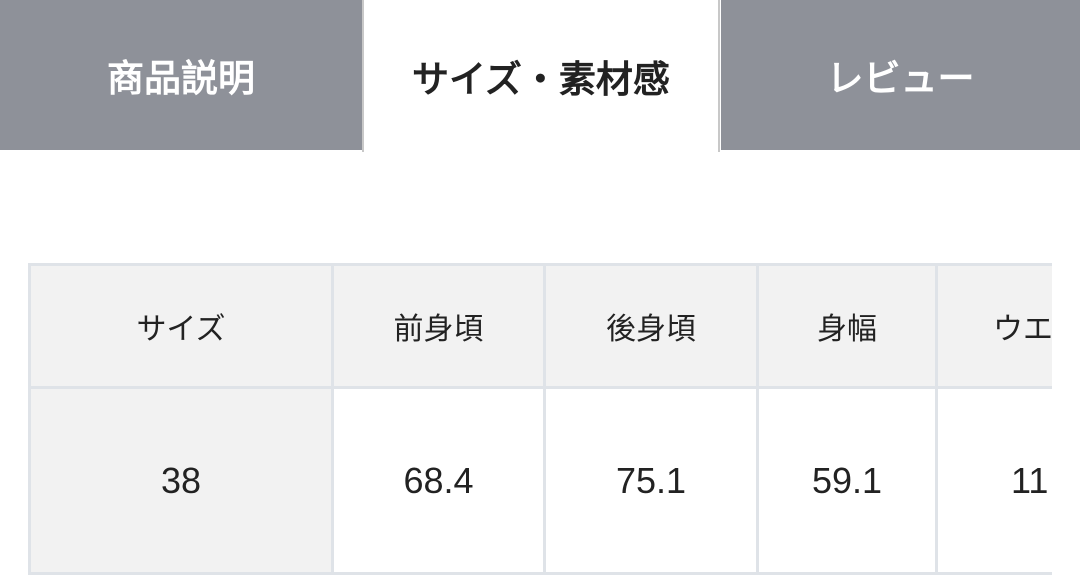  What do you see at coordinates (847, 326) in the screenshot?
I see `header-cell-body-width: 身幅` at bounding box center [847, 326].